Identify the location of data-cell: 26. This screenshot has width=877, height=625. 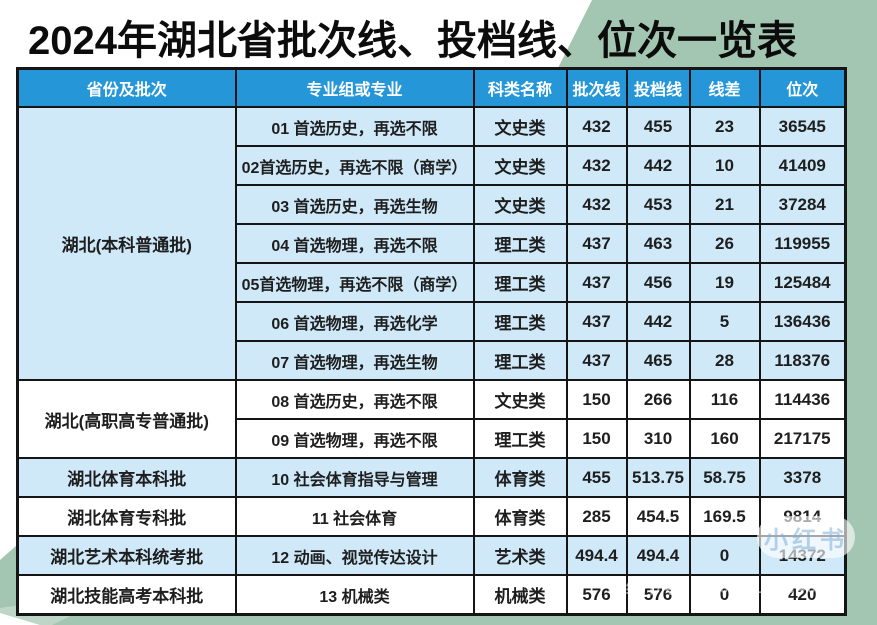
(724, 243).